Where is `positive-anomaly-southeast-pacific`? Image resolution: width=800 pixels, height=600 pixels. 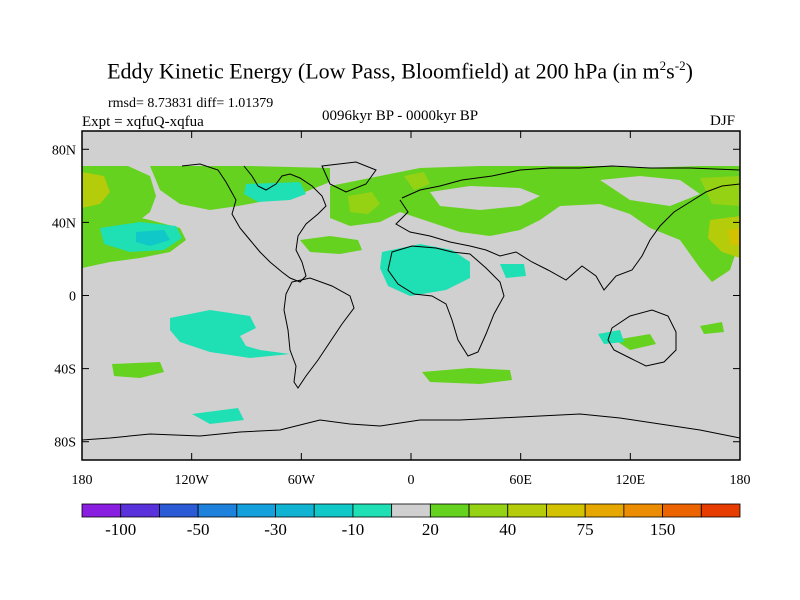
positive-anomaly-southeast-pacific is located at coordinates (712, 328).